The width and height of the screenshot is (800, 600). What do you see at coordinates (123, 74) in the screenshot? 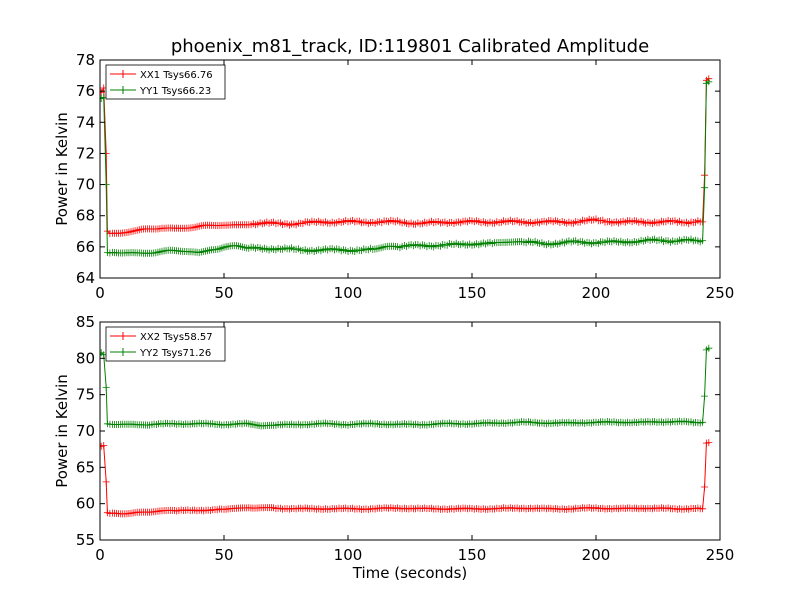
I see `top-legend-marker-xx1` at bounding box center [123, 74].